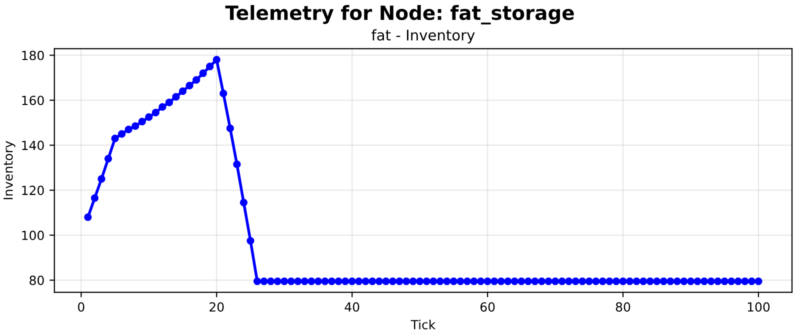 The image size is (800, 336). I want to click on chart-title: Telemetry for Node: fat_storage, so click(399, 14).